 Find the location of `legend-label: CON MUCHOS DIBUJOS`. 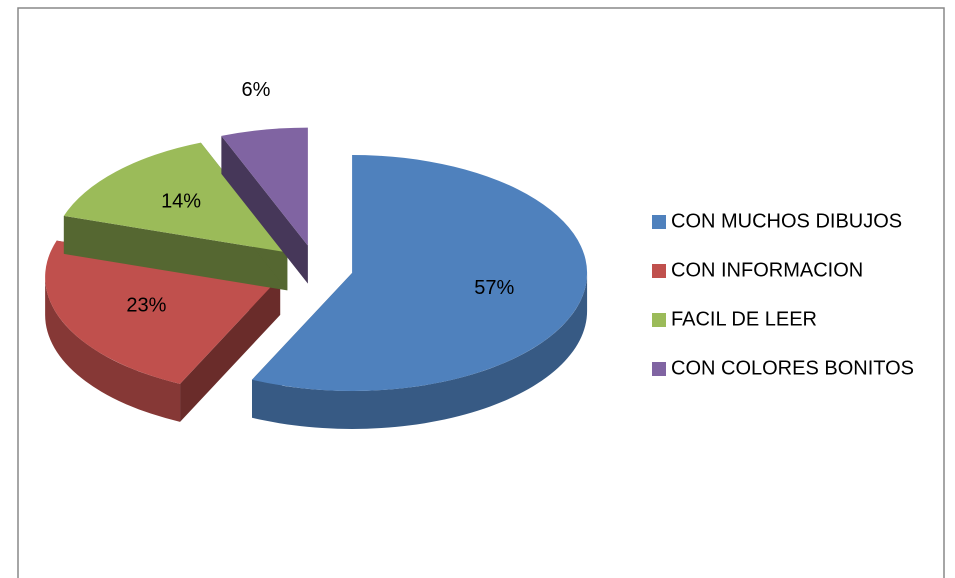

legend-label: CON MUCHOS DIBUJOS is located at coordinates (786, 221).